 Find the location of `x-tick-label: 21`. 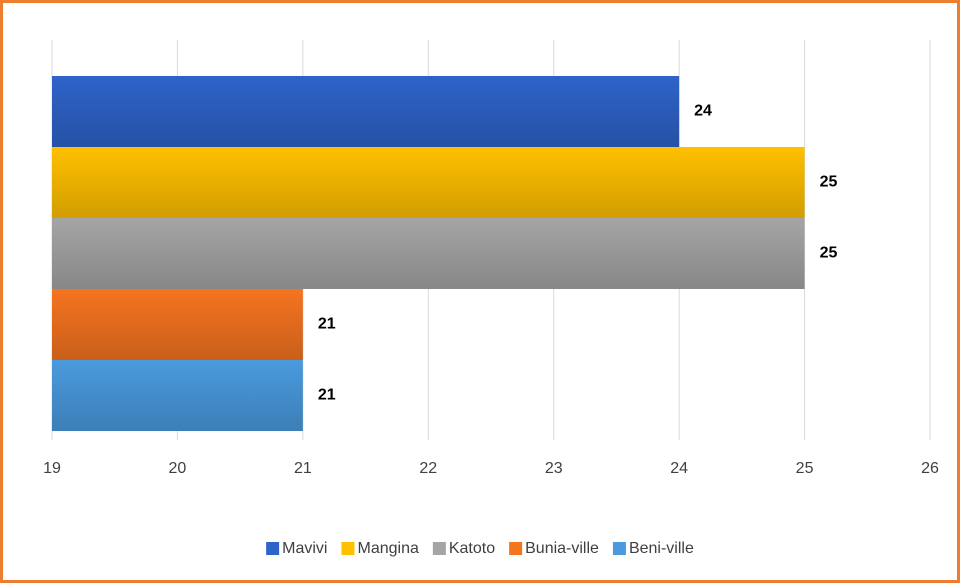

x-tick-label: 21 is located at coordinates (303, 468).